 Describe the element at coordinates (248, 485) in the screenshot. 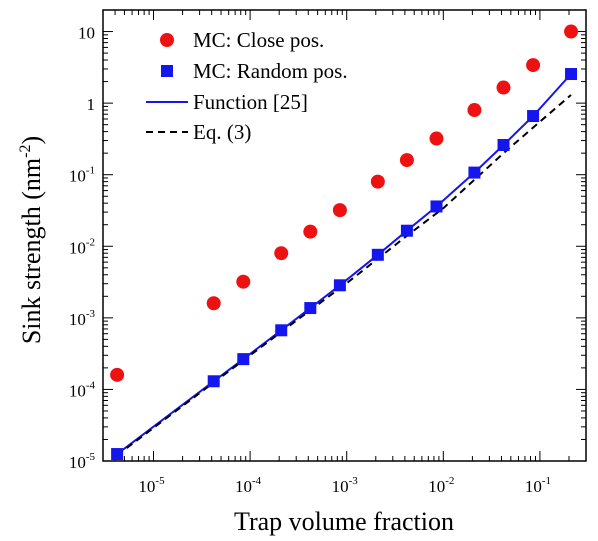

I see `x-tick-label: 10⁻⁴` at that location.